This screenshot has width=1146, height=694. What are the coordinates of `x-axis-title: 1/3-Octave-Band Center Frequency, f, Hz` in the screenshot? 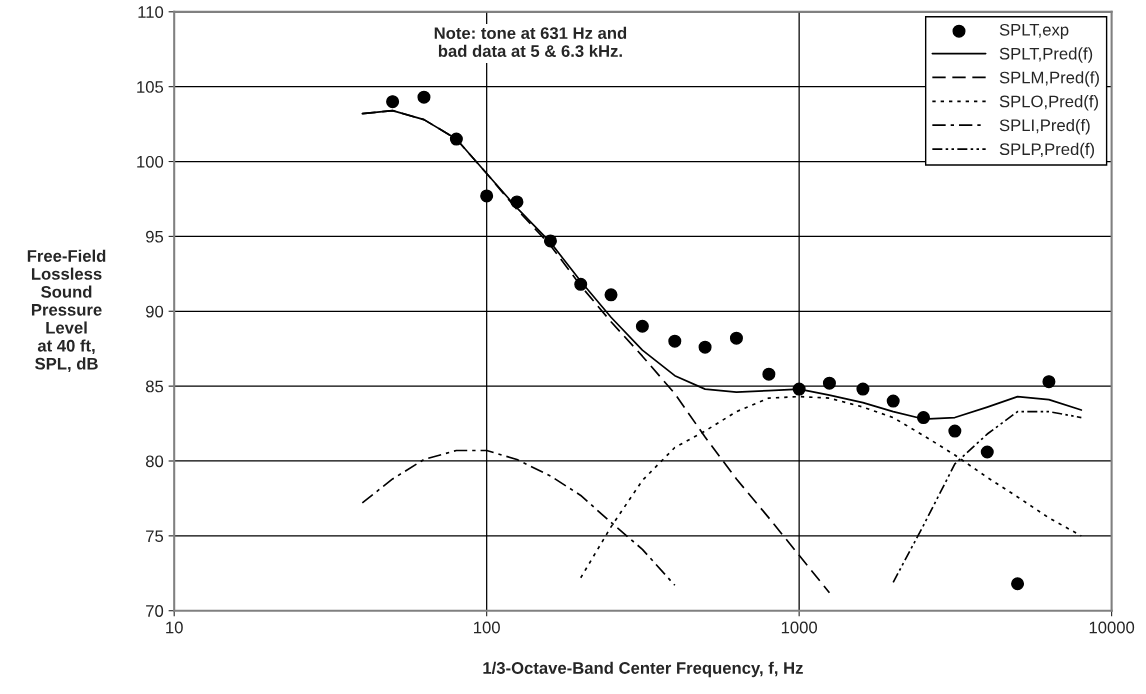 It's located at (643, 669).